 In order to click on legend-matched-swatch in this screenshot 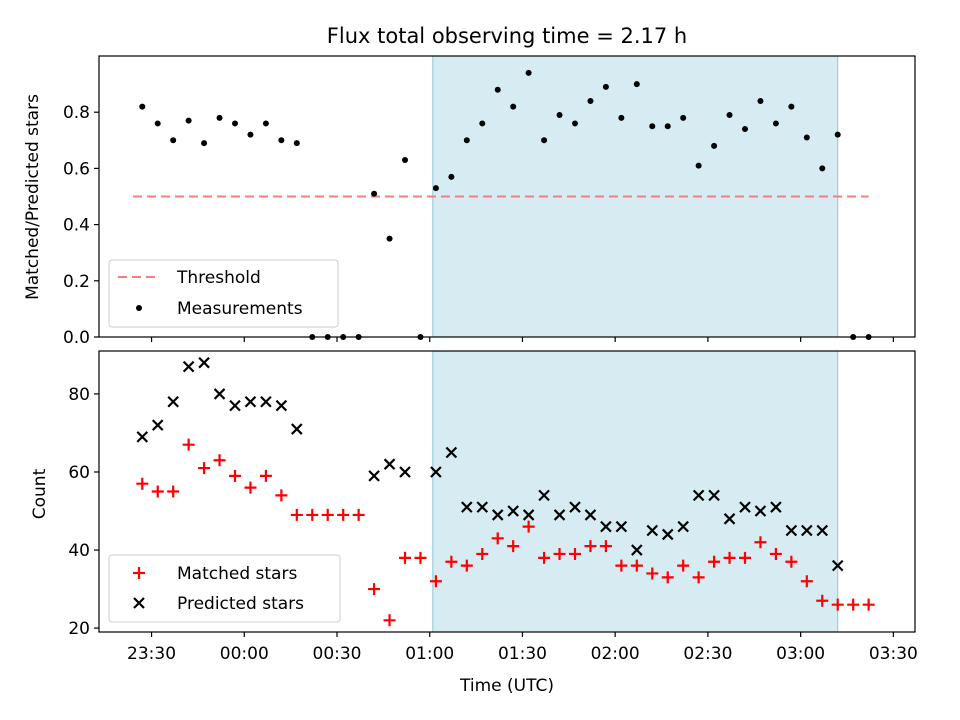, I will do `click(139, 573)`.